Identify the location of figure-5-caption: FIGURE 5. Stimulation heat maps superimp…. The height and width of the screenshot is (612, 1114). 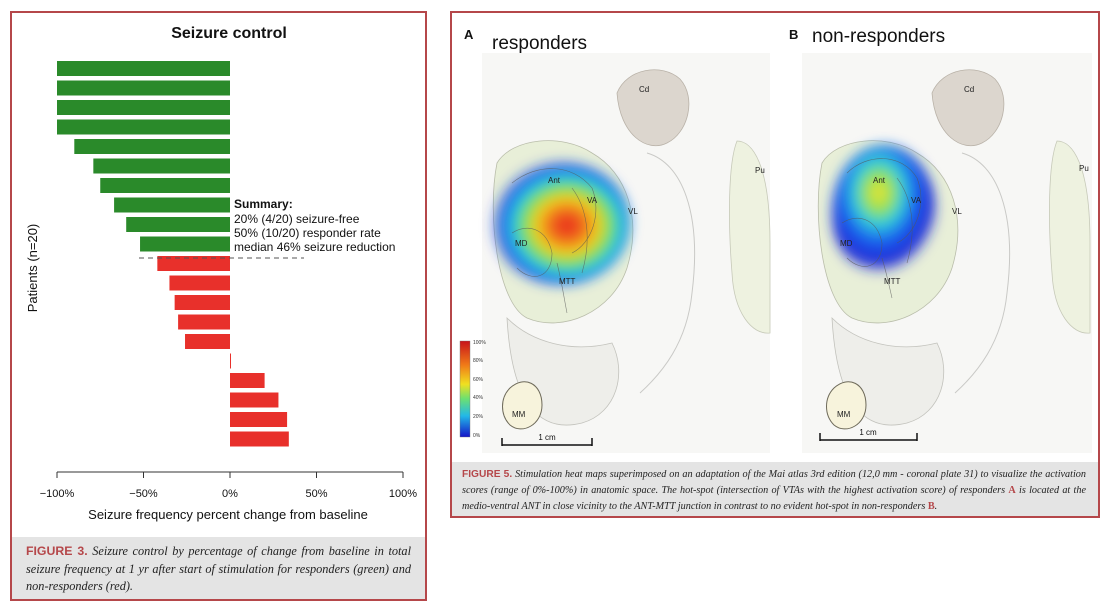
(775, 489).